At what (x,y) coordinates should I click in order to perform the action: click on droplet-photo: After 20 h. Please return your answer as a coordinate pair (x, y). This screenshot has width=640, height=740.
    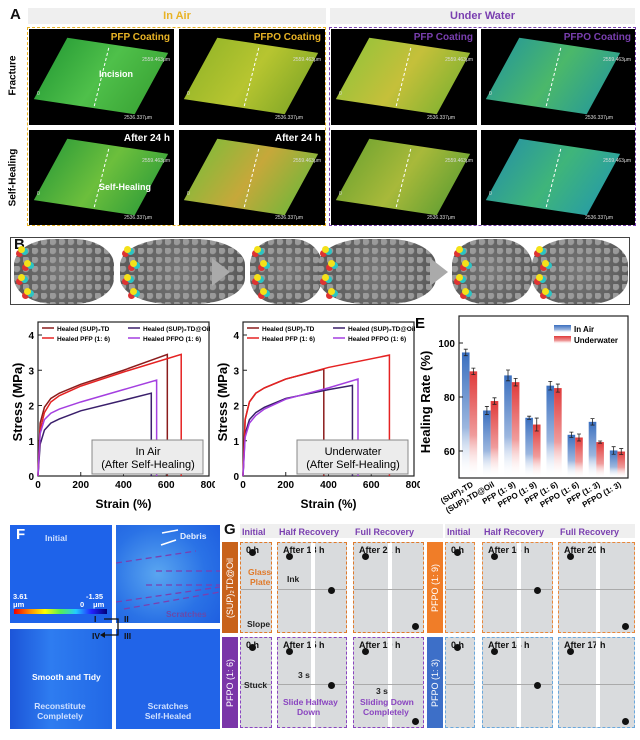
    Looking at the image, I should click on (596, 587).